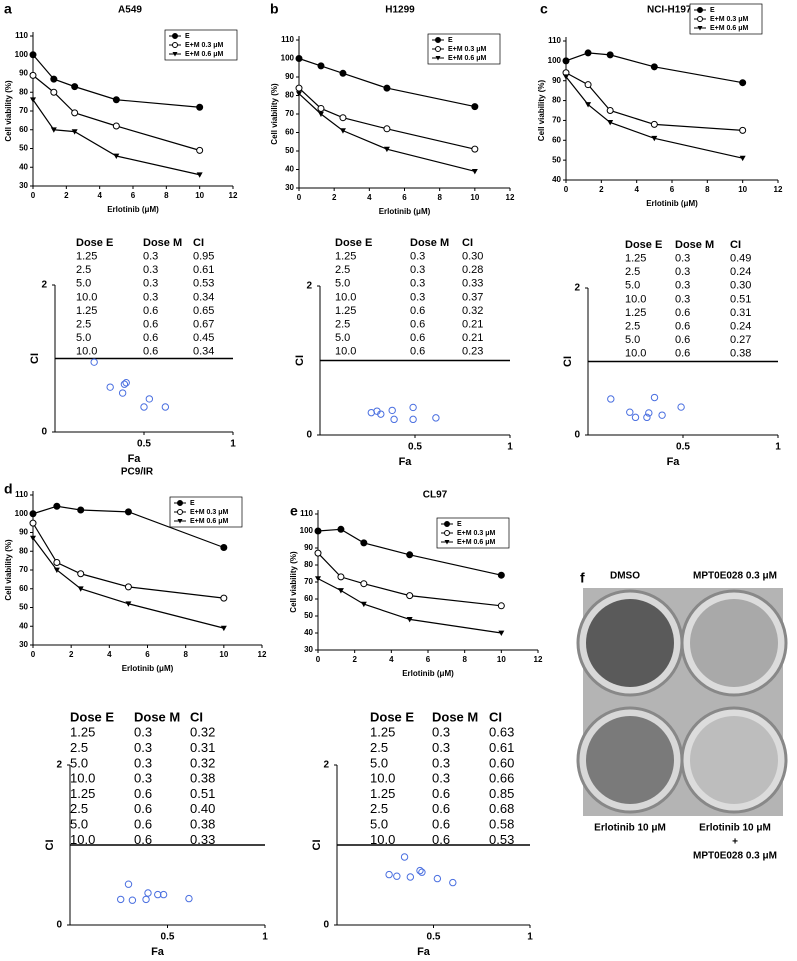 The width and height of the screenshot is (797, 961). Describe the element at coordinates (472, 284) in the screenshot. I see `table-cell: 0.33` at that location.